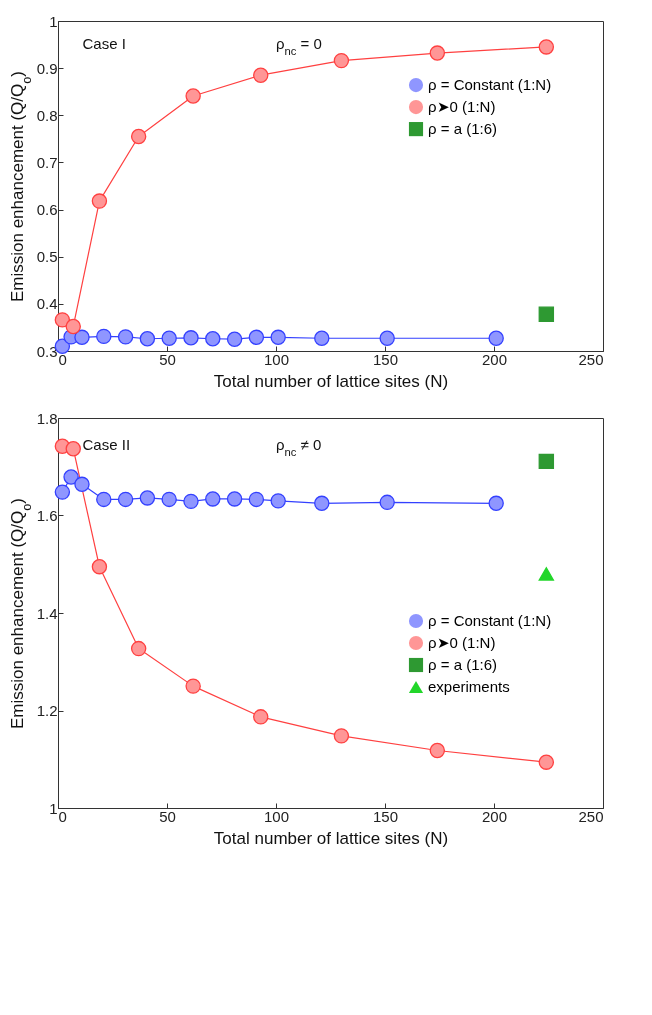 The width and height of the screenshot is (652, 1015). Describe the element at coordinates (106, 445) in the screenshot. I see `annotation: Case II` at that location.